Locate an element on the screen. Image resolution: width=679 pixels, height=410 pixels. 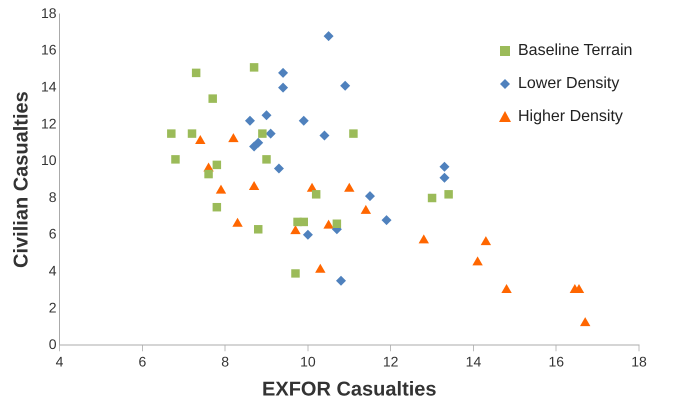
y-tick-label: 10 is located at coordinates (48, 160).